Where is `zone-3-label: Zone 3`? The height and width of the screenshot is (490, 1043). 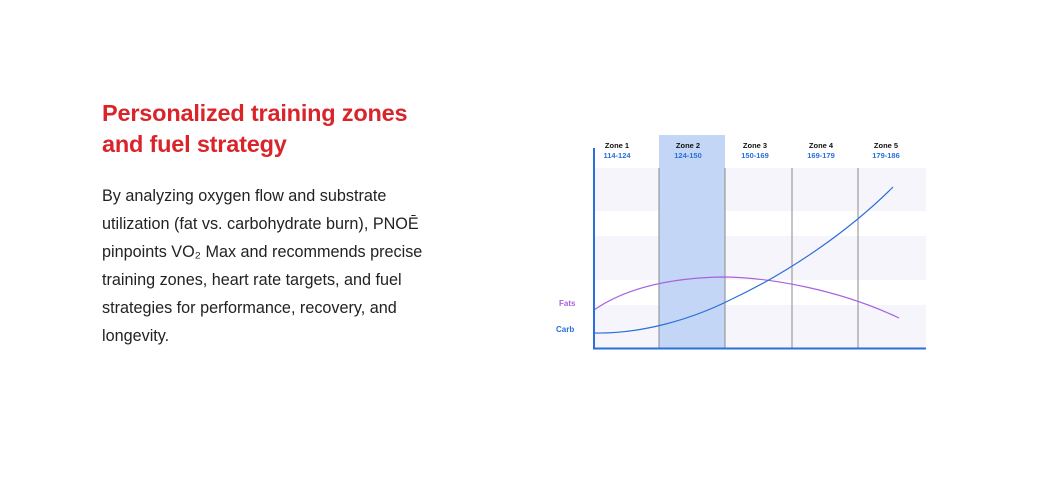 zone-3-label: Zone 3 is located at coordinates (755, 145).